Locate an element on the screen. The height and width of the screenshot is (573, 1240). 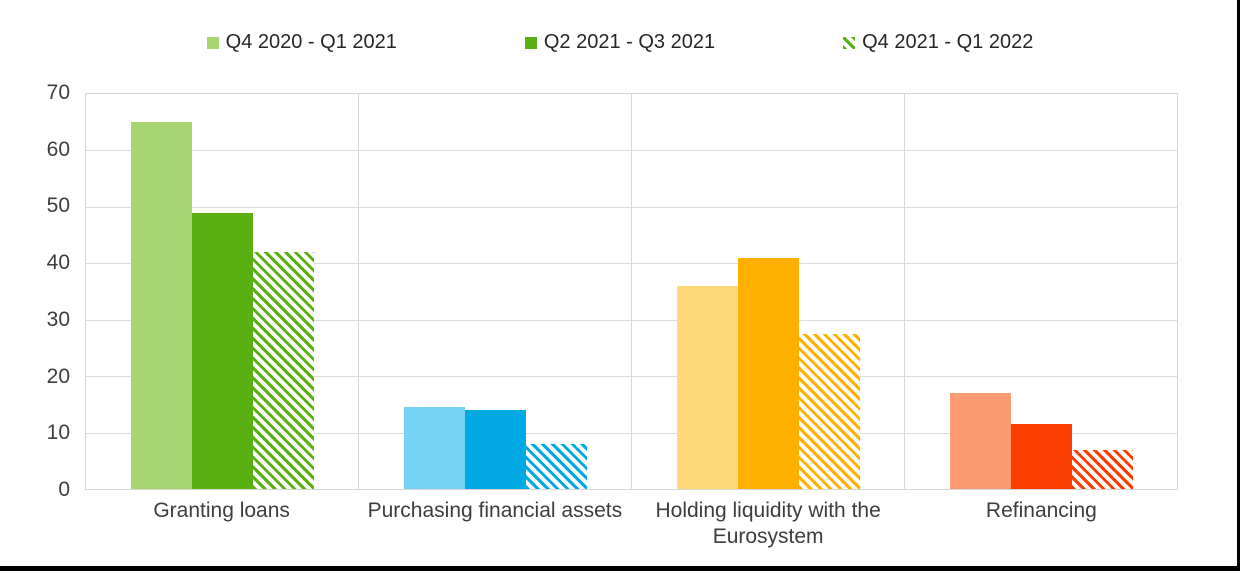
legend-item-q2-2021-q3-2021: Q2 2021 - Q3 2021 is located at coordinates (620, 42).